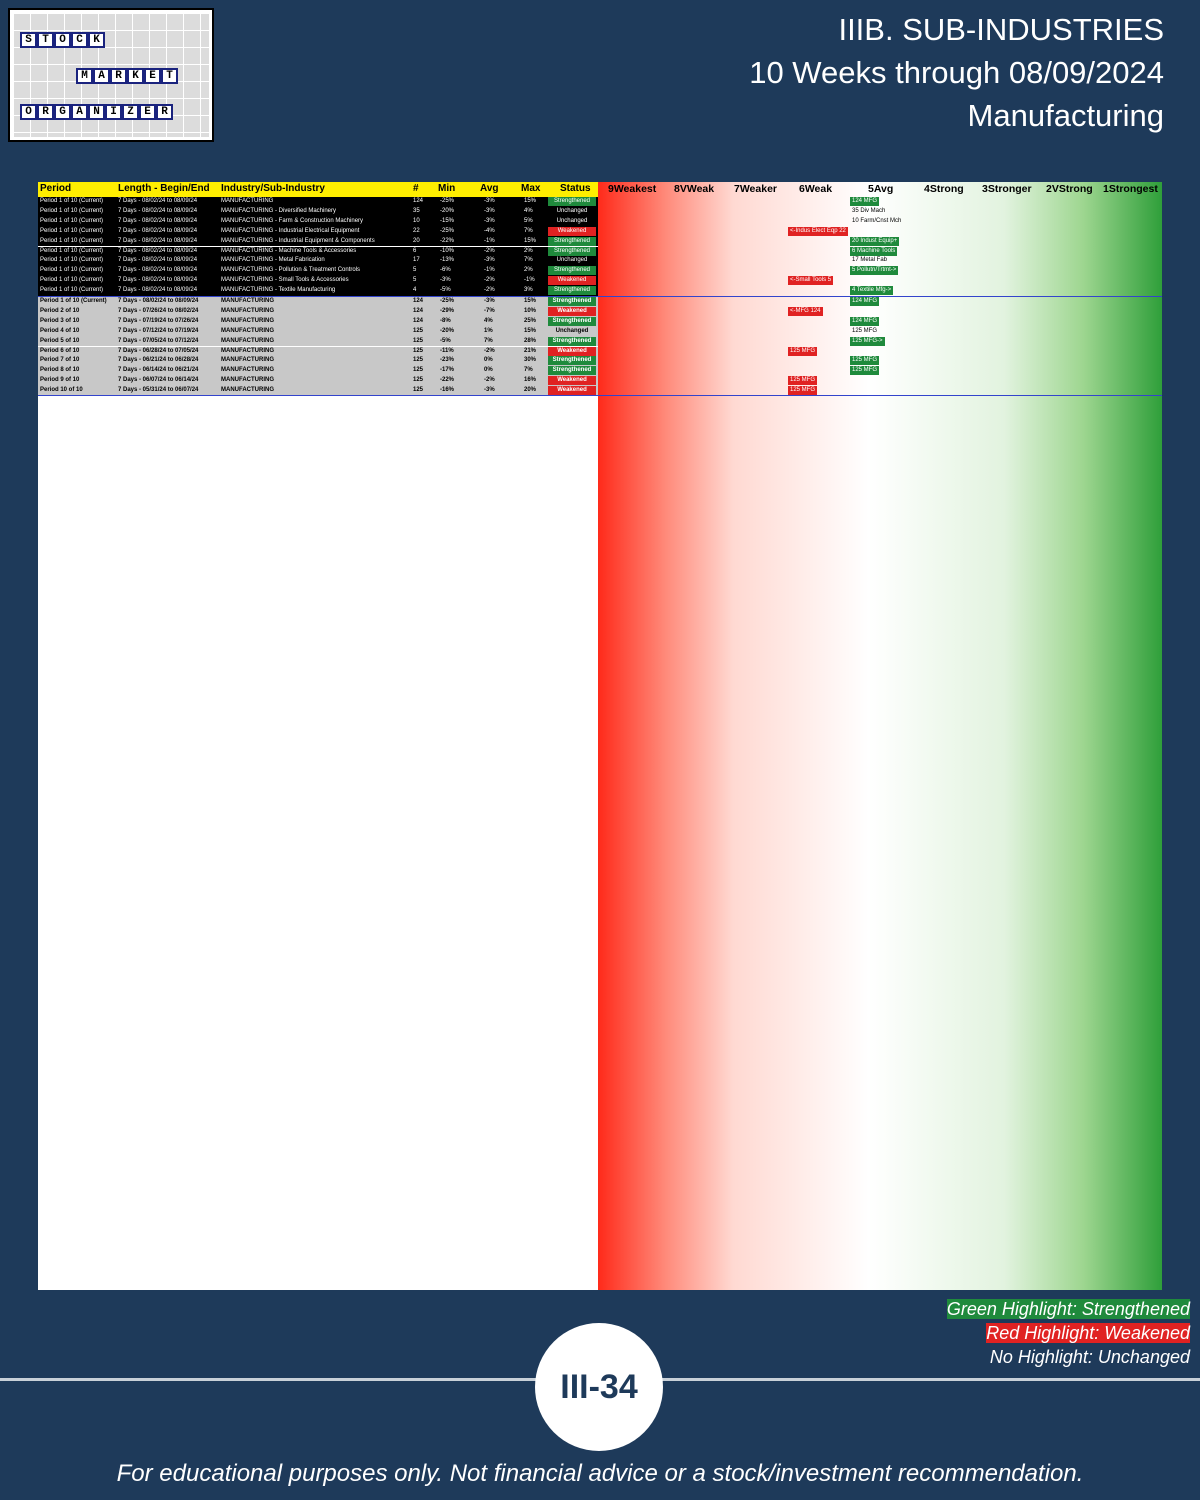  What do you see at coordinates (875, 241) in the screenshot?
I see `strength-marker: 20 Indust Equip+` at bounding box center [875, 241].